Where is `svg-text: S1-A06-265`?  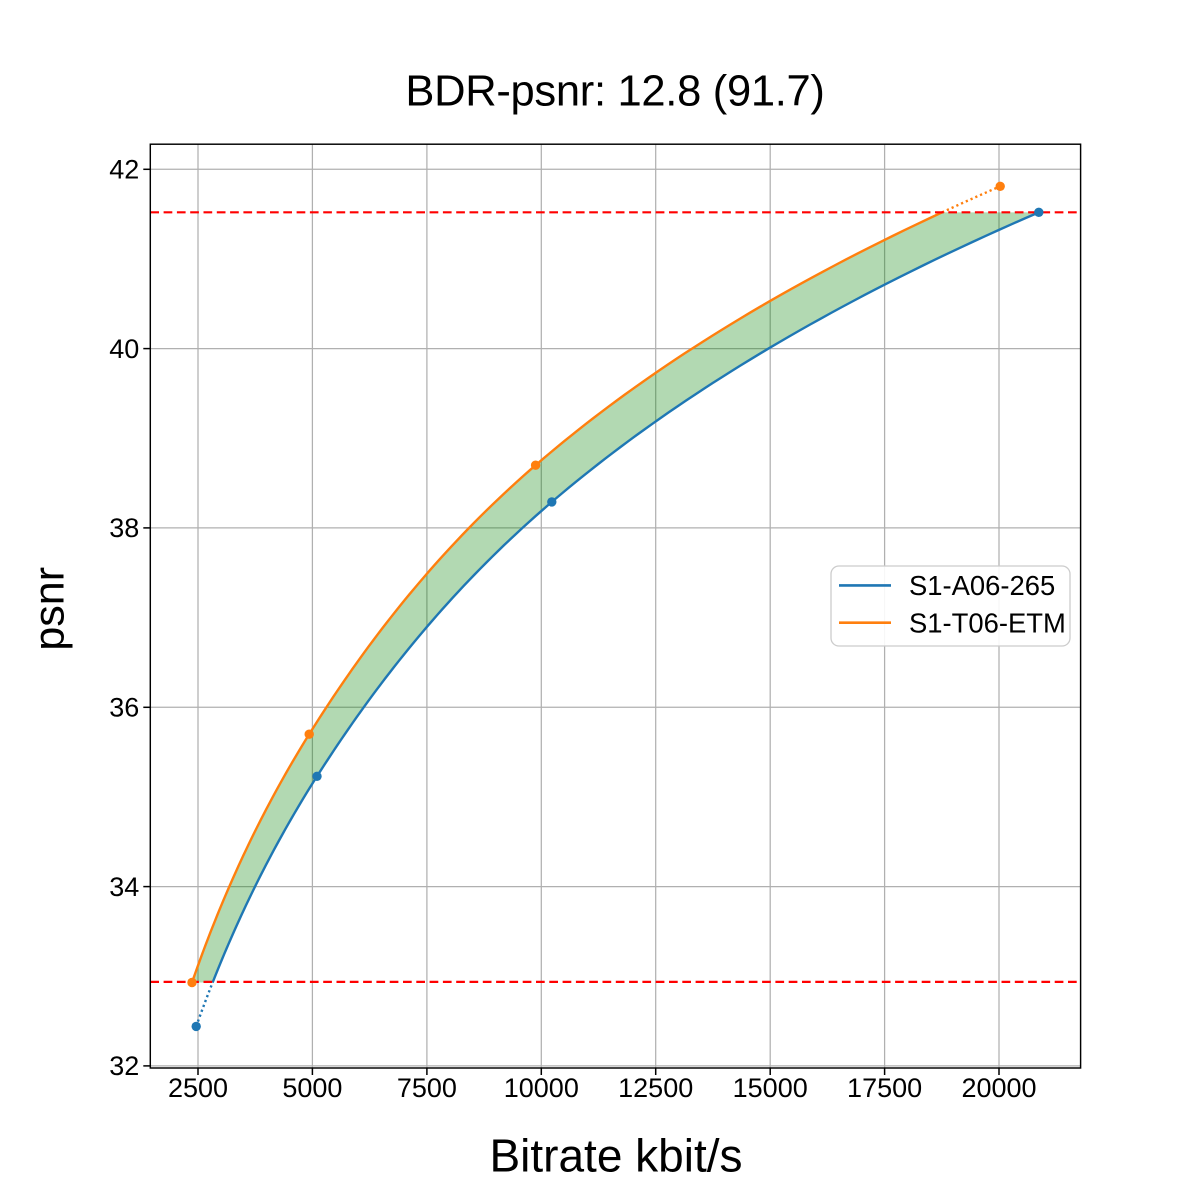 svg-text: S1-A06-265 is located at coordinates (982, 585).